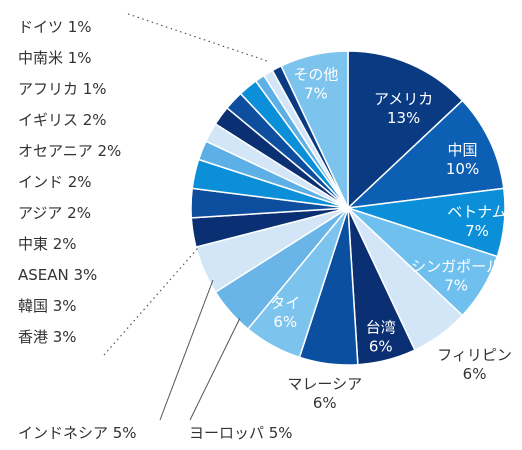  I want to click on slice-6-value-label: 6%, so click(325, 403).